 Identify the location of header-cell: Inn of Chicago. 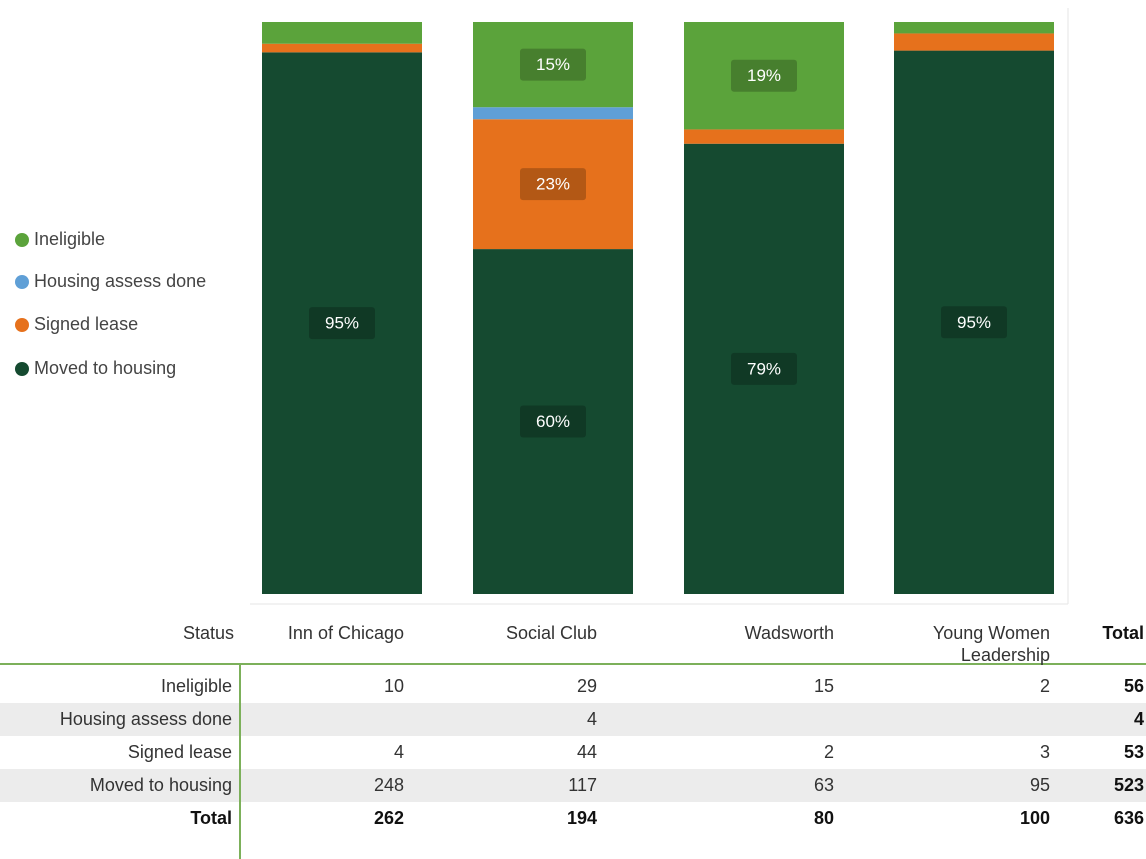
(345, 633).